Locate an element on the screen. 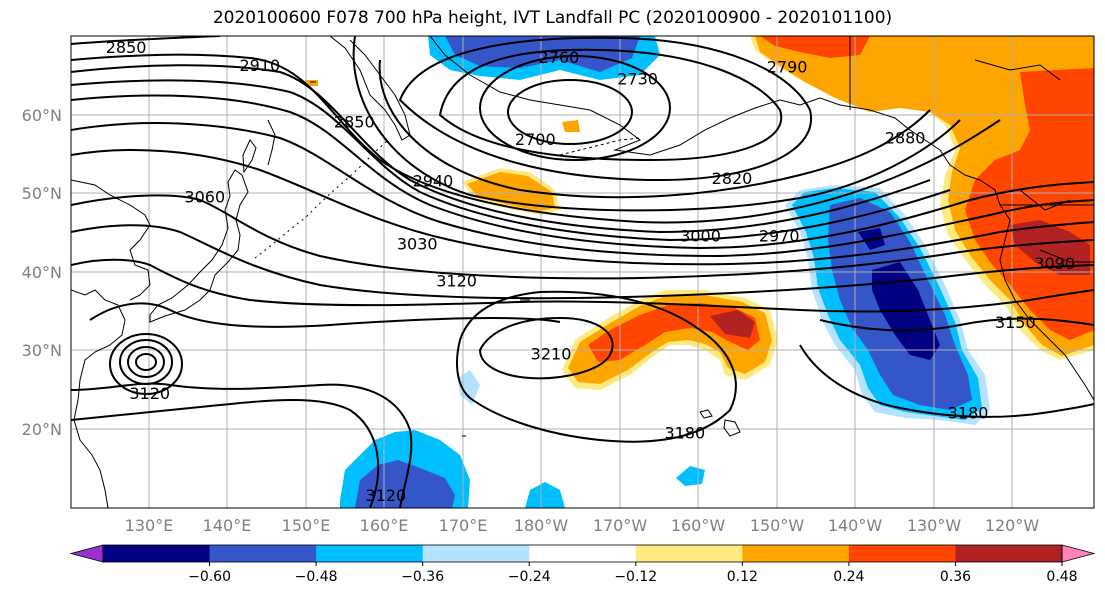 The height and width of the screenshot is (601, 1105). colorbar-outline is located at coordinates (582, 553).